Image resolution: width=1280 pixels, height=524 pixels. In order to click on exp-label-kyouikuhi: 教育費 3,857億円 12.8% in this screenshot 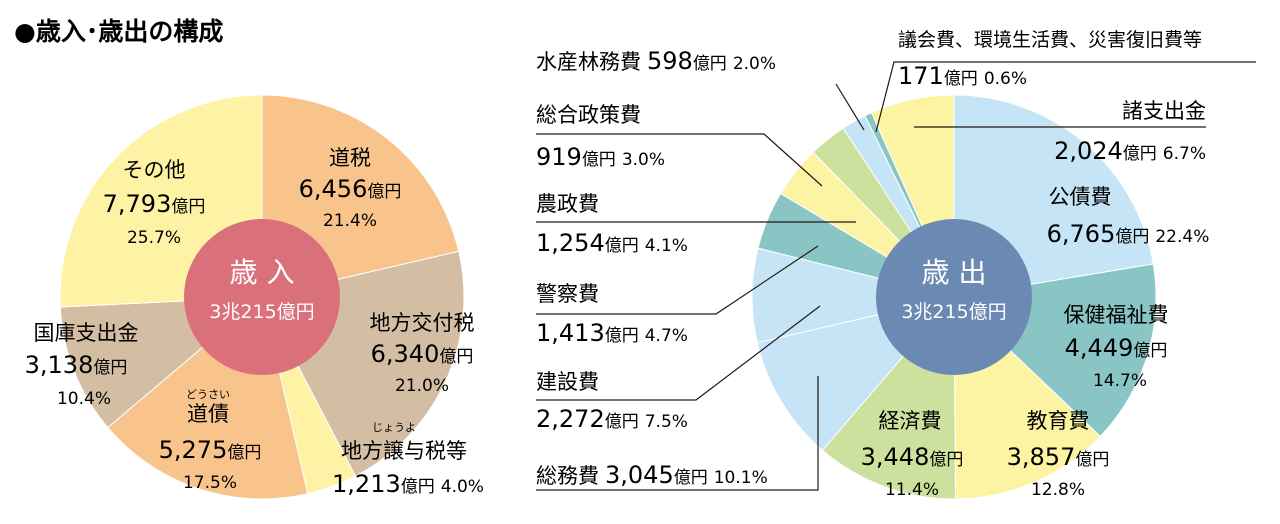, I will do `click(1058, 454)`.